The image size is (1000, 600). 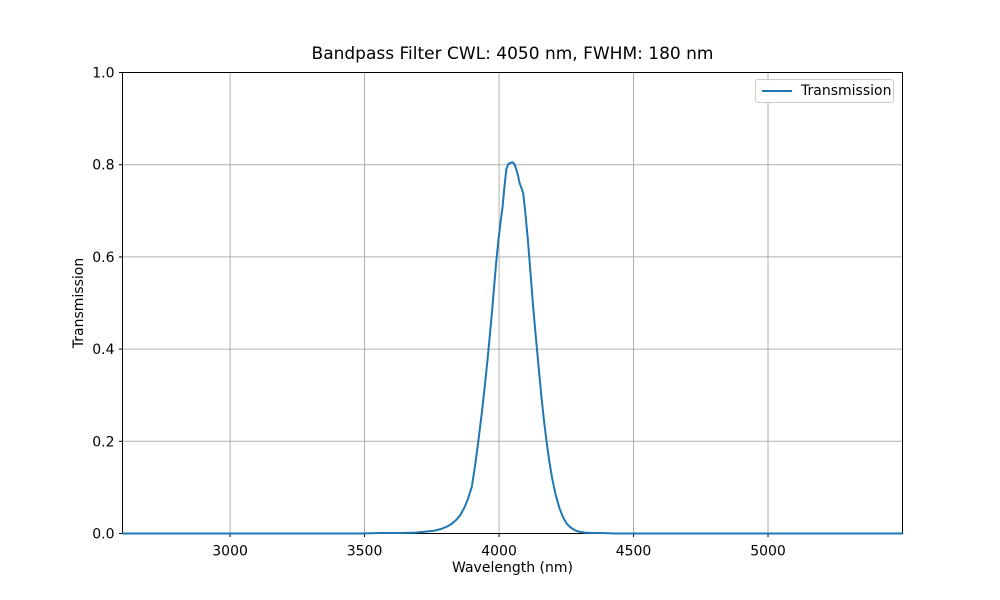 I want to click on x-tick-label: 3000, so click(x=230, y=552).